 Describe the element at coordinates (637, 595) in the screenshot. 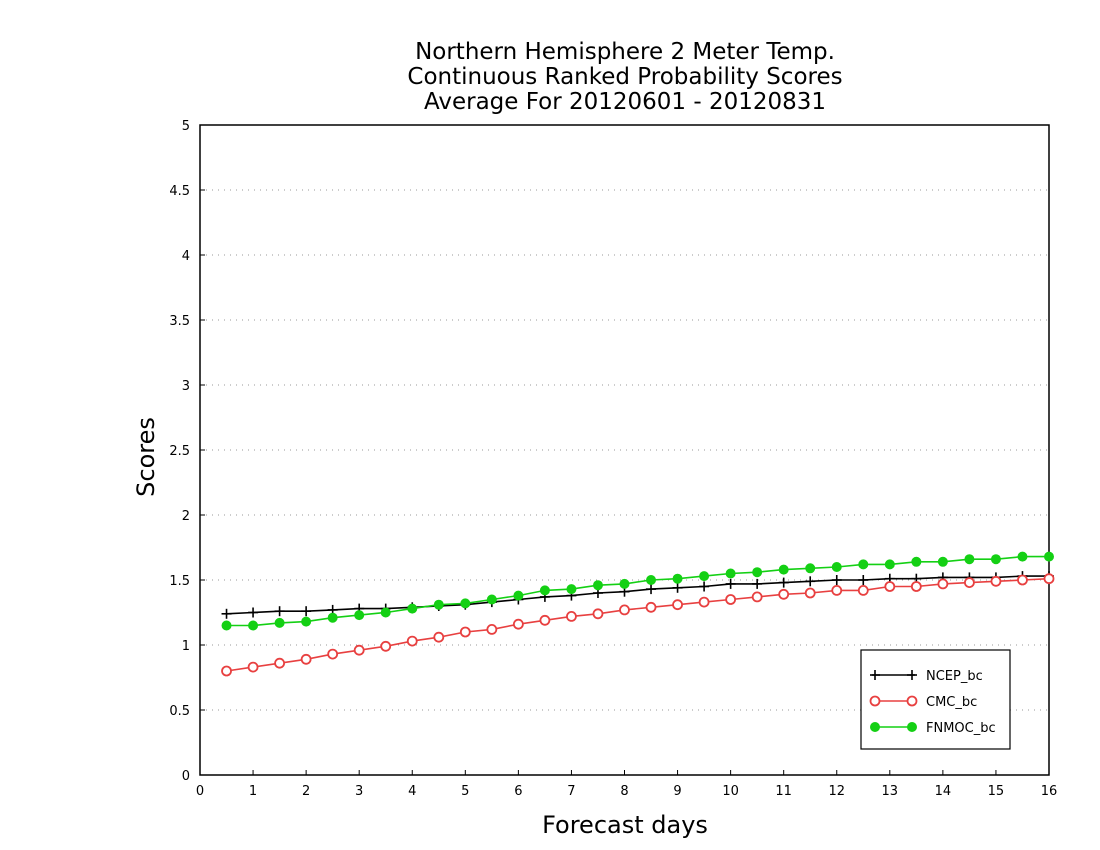

I see `series-ncep-bc` at that location.